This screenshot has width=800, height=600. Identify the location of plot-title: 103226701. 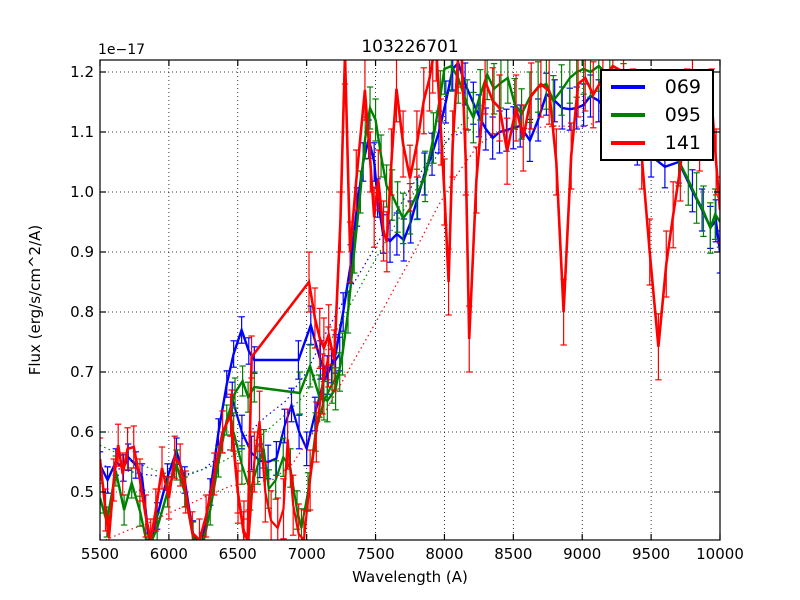
(410, 47).